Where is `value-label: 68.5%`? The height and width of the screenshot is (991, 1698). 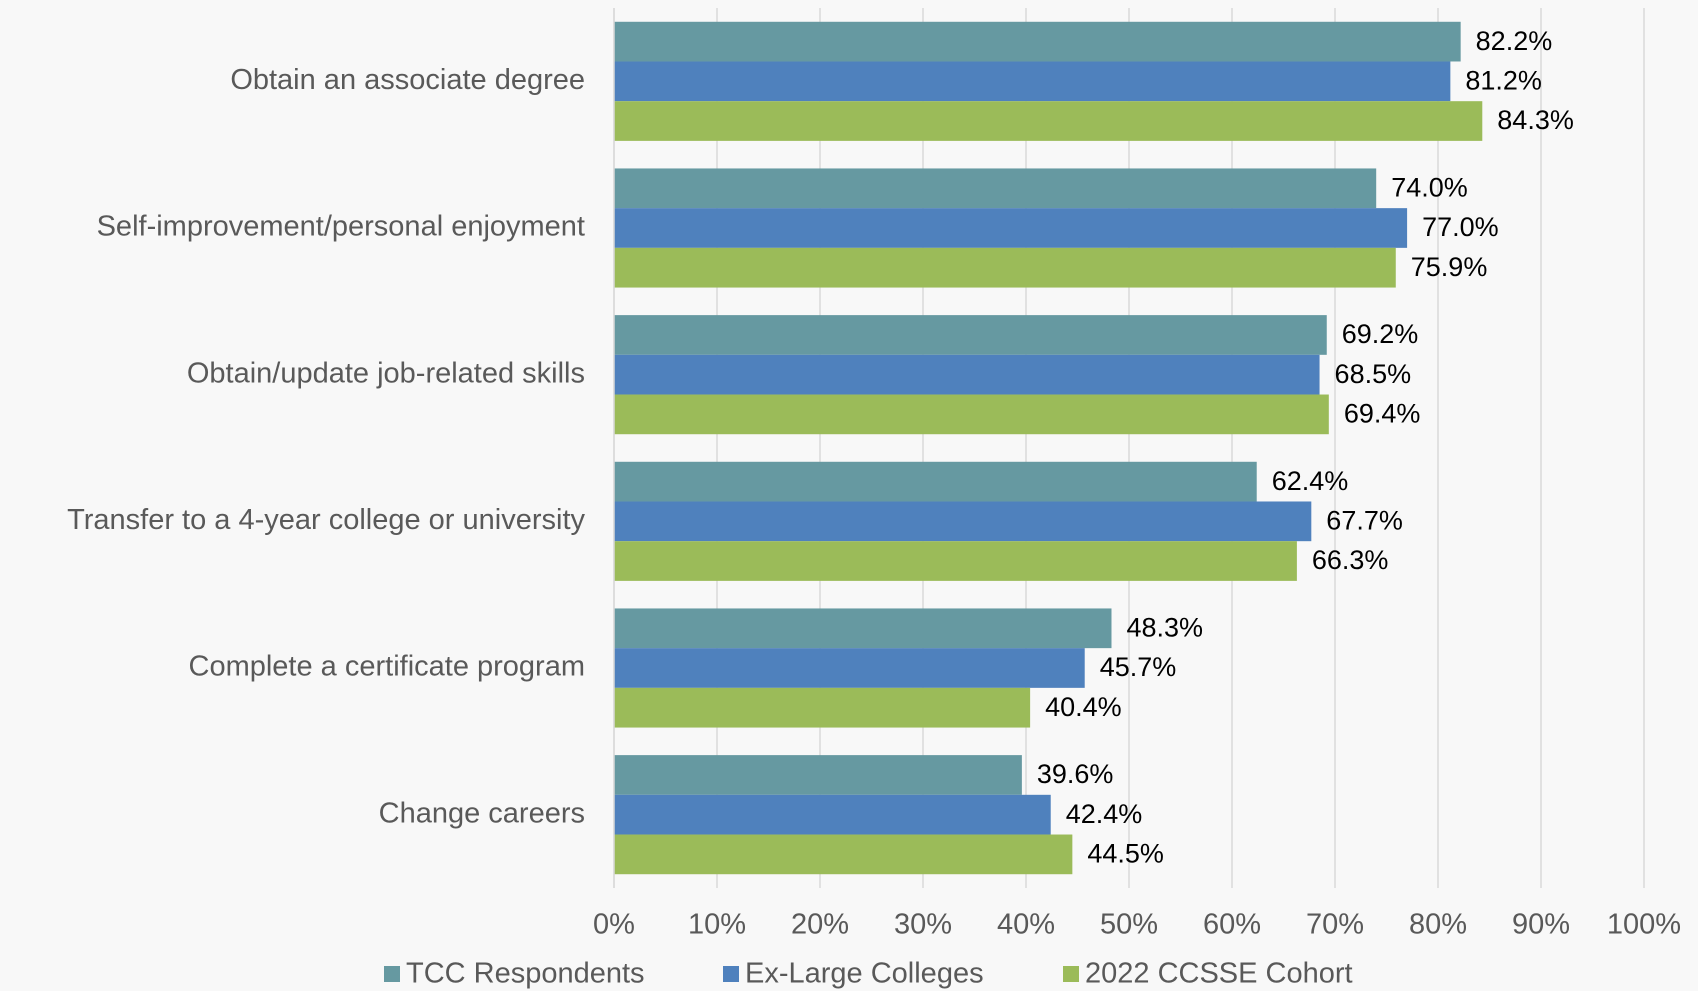 value-label: 68.5% is located at coordinates (1373, 374).